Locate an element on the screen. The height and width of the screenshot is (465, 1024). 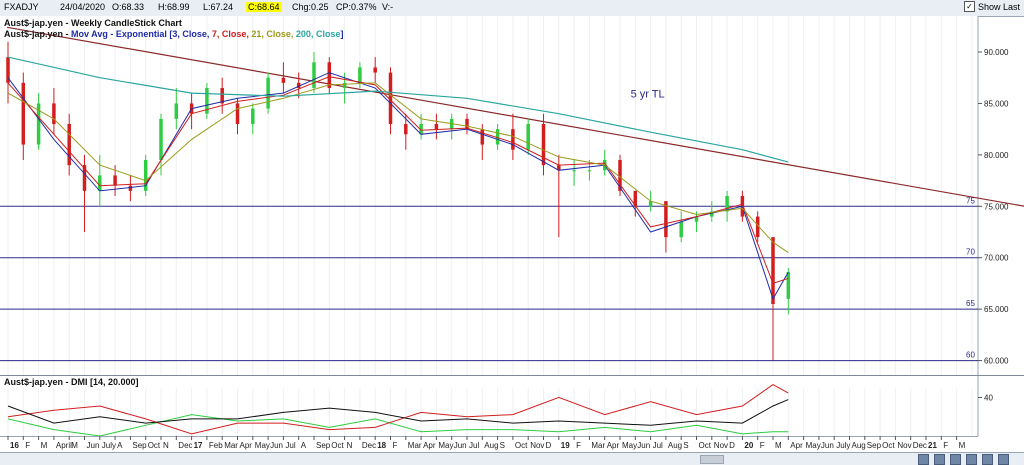
x-year-label: 20 is located at coordinates (748, 445).